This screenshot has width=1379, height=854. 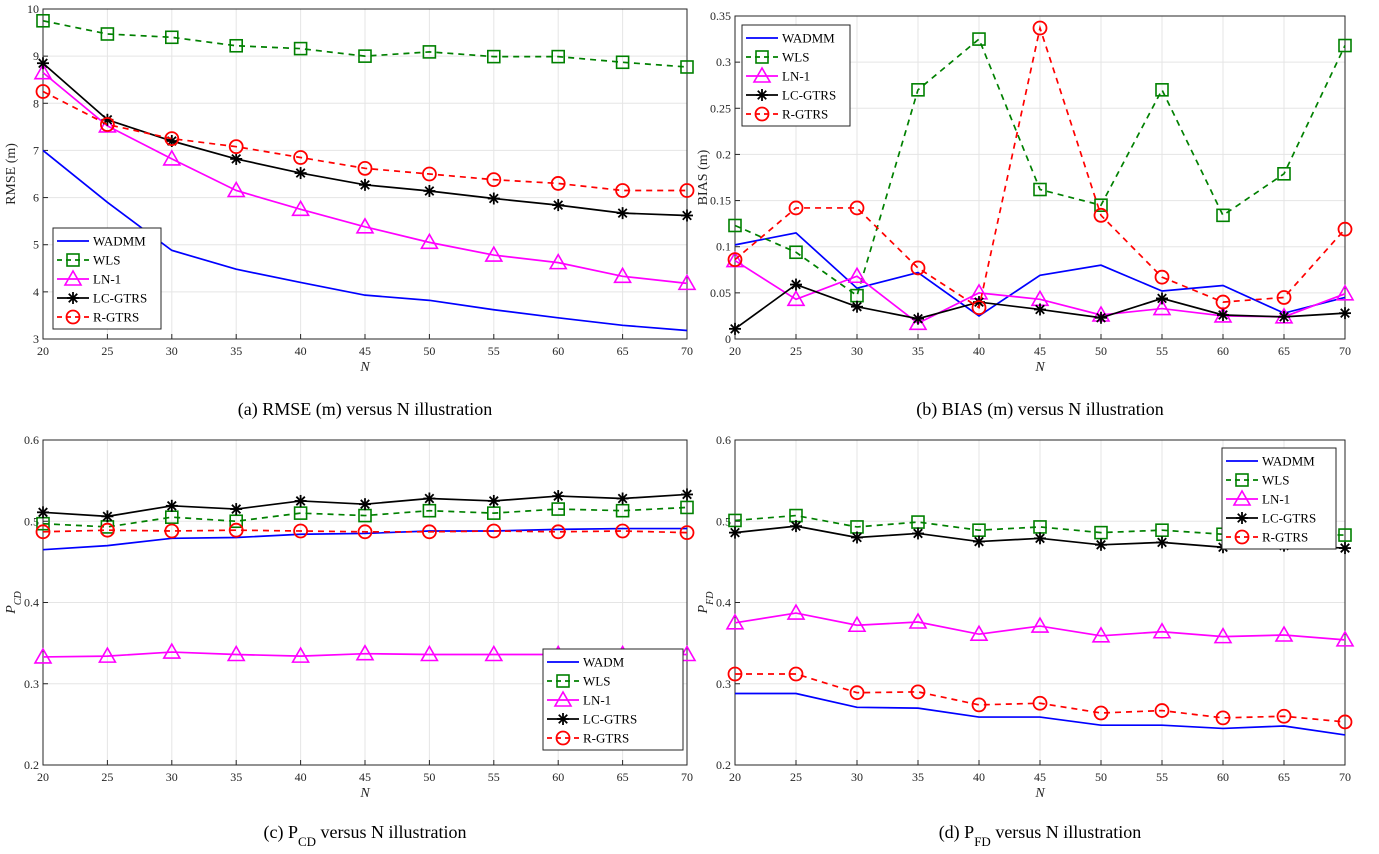 I want to click on figure-caption: (d) PFD versus N illustration, so click(x=1040, y=835).